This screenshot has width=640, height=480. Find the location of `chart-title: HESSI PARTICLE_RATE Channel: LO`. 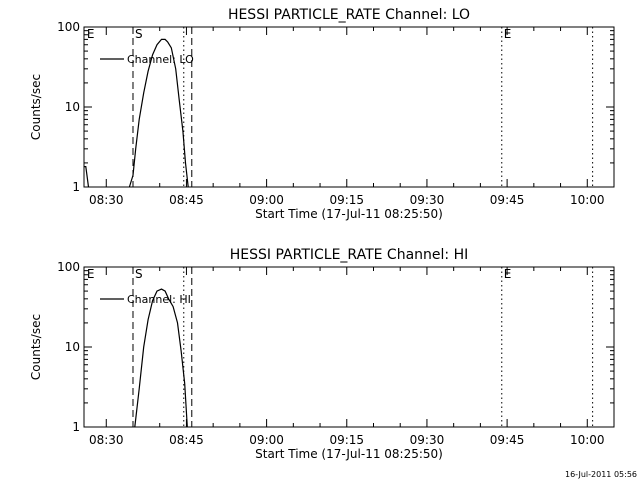

chart-title: HESSI PARTICLE_RATE Channel: LO is located at coordinates (349, 15).